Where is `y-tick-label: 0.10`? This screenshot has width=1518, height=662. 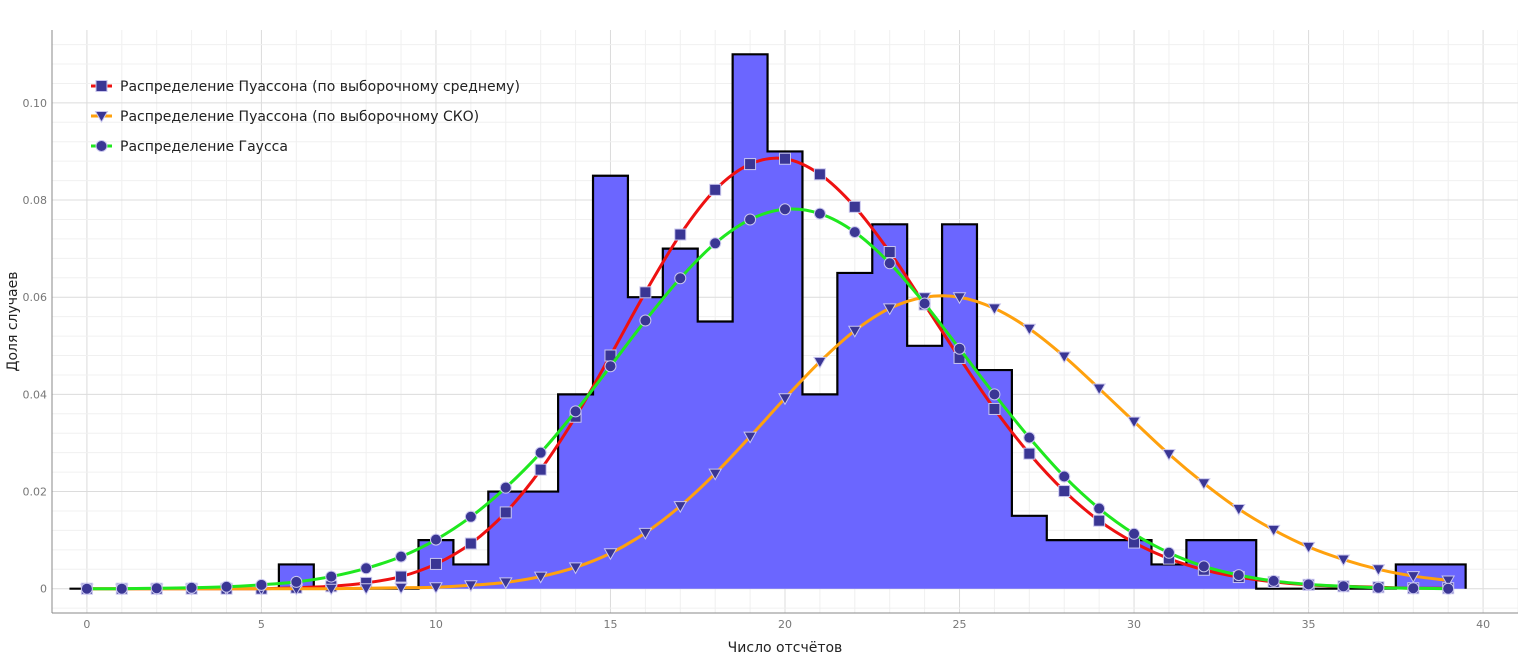
y-tick-label: 0.10 is located at coordinates (35, 103).